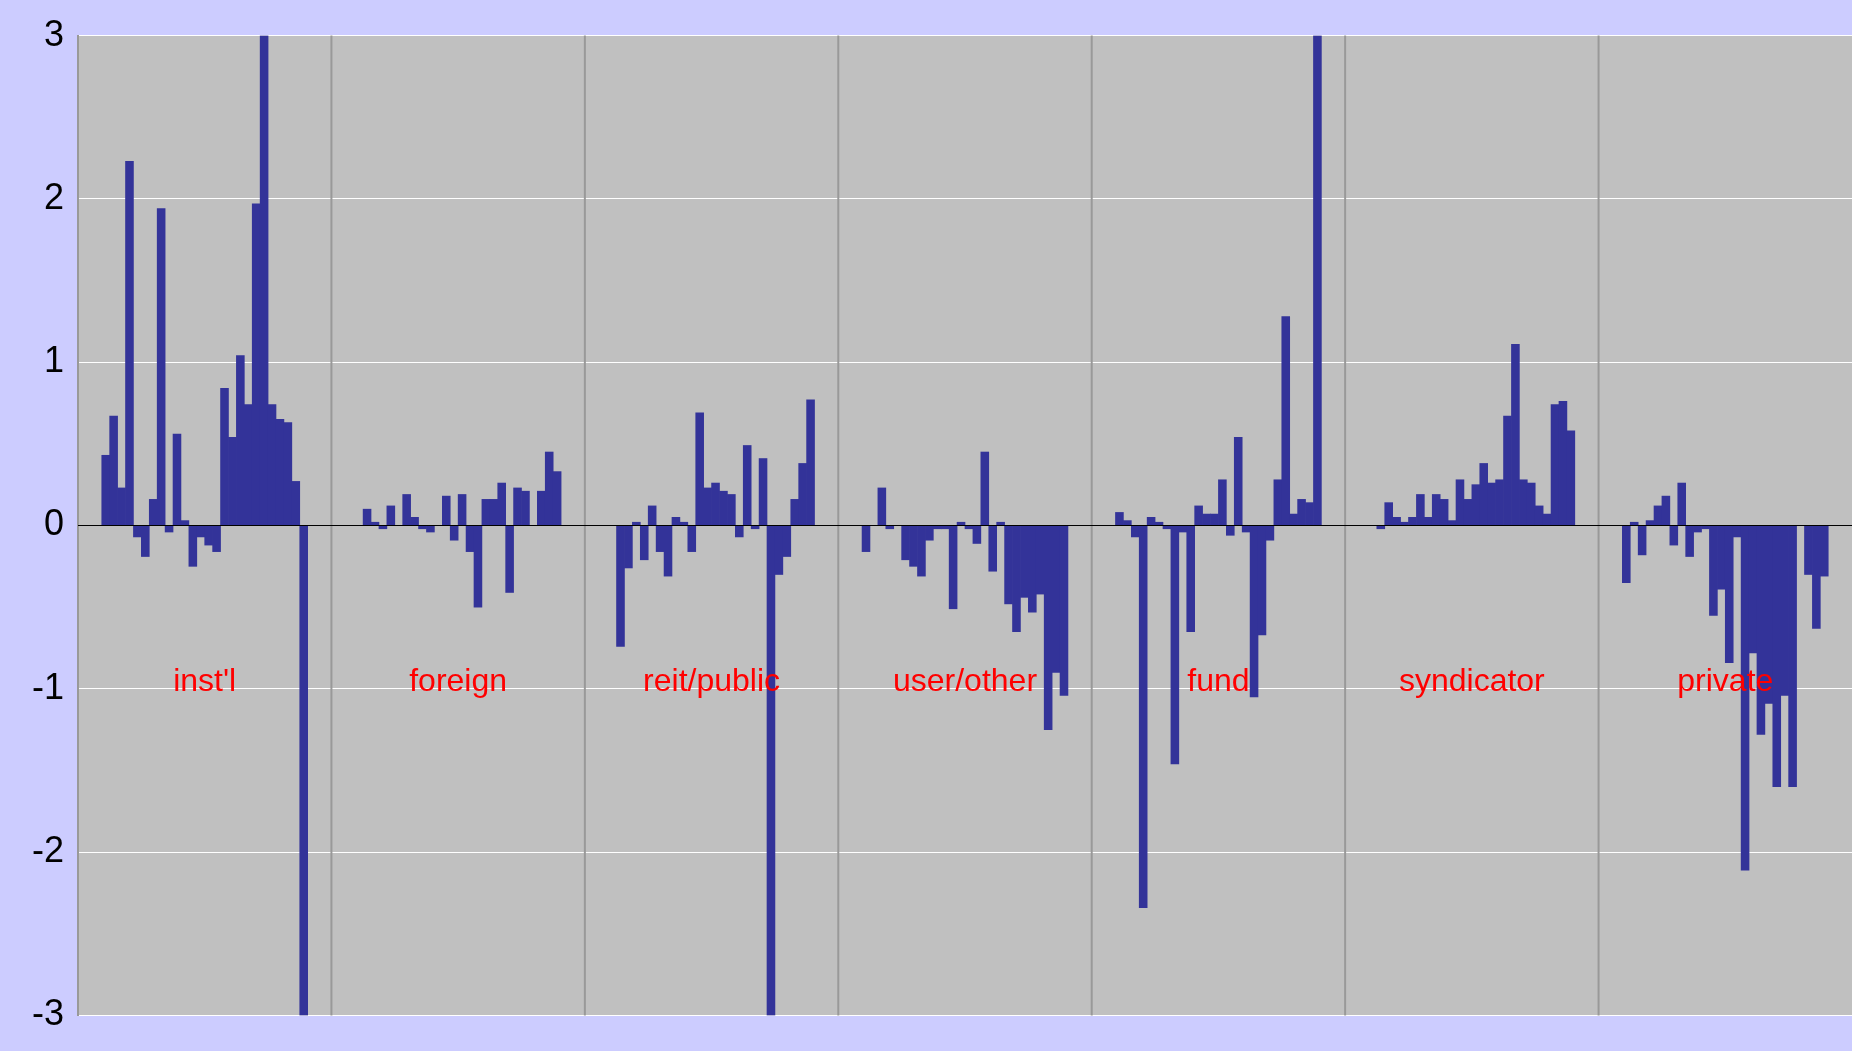 Image resolution: width=1852 pixels, height=1051 pixels. Describe the element at coordinates (53, 33) in the screenshot. I see `y-tick-label: 3` at that location.